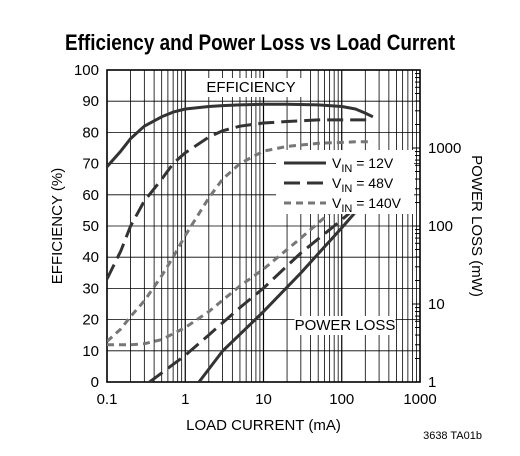 The height and width of the screenshot is (456, 520). What do you see at coordinates (185, 399) in the screenshot?
I see `x-tick-label: 1` at bounding box center [185, 399].